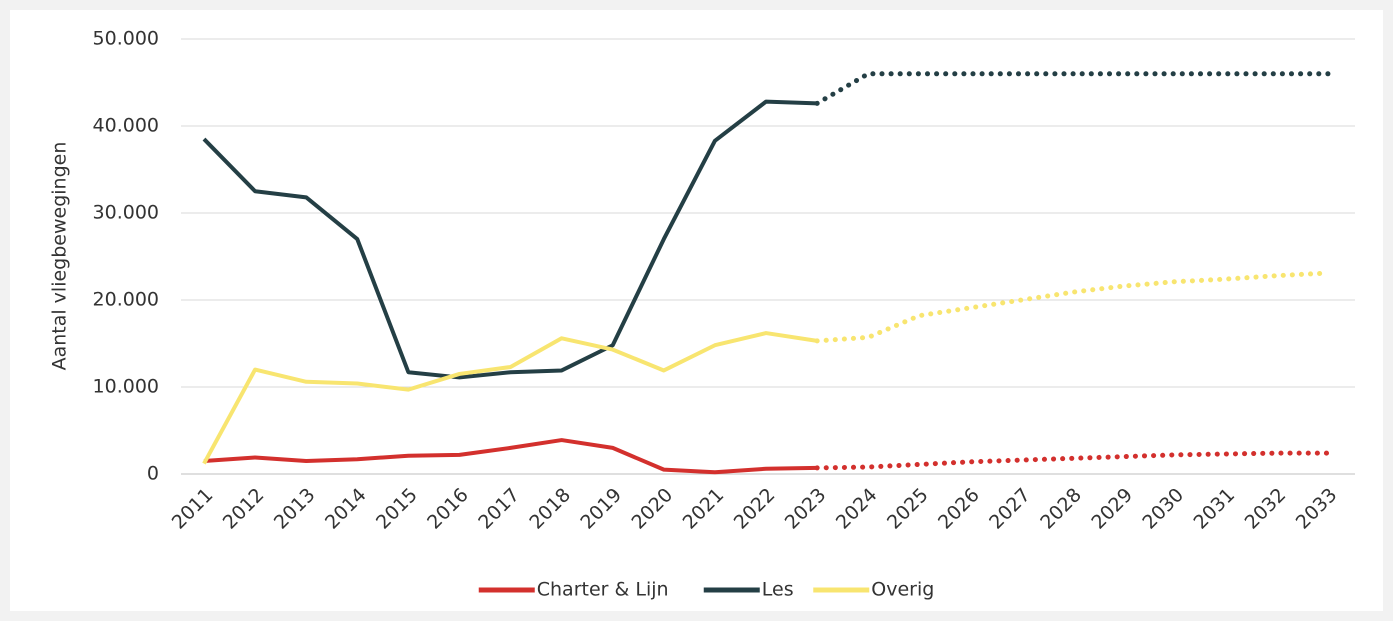 The image size is (1393, 621). Describe the element at coordinates (126, 39) in the screenshot. I see `y-tick-label: 50.000` at that location.